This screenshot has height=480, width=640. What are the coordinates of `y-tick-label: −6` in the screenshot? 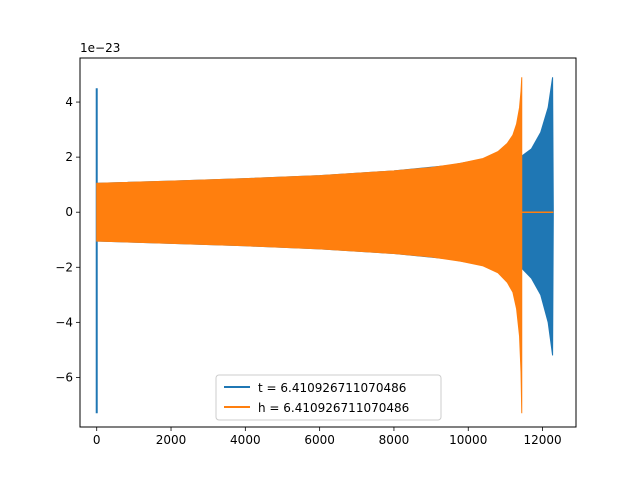 It's located at (64, 377).